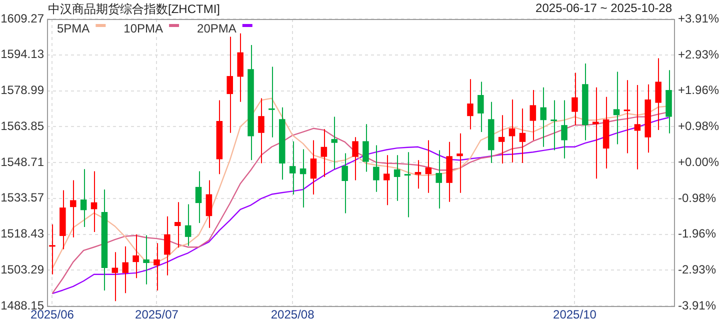 This screenshot has height=320, width=720. Describe the element at coordinates (134, 9) in the screenshot. I see `chart-title: 中汉商品期货综合指数[ZHCTMI]` at that location.